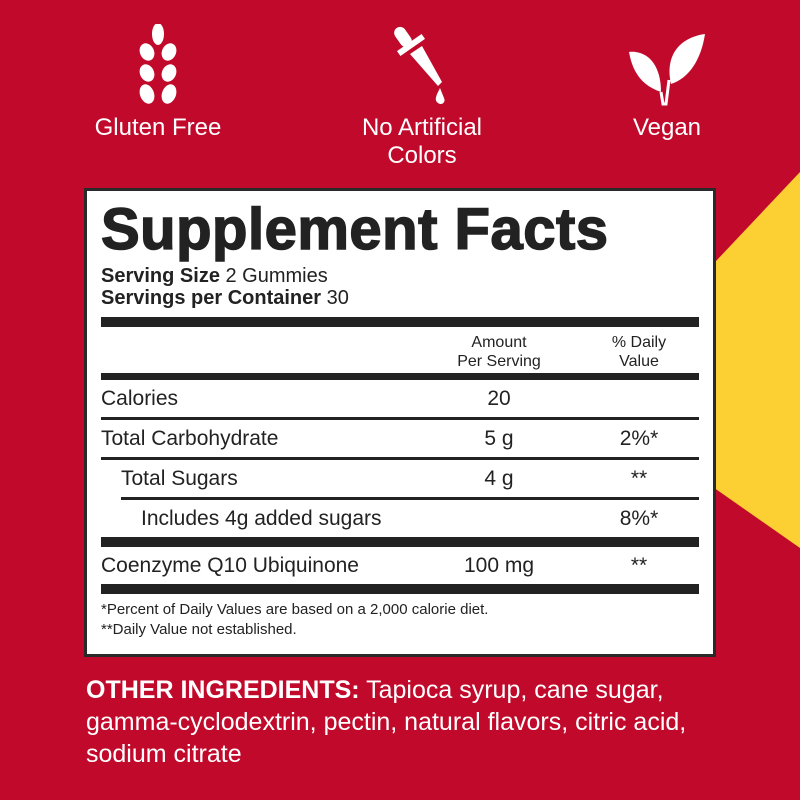 This screenshot has width=800, height=800. What do you see at coordinates (499, 438) in the screenshot?
I see `row-amount: 5 g` at bounding box center [499, 438].